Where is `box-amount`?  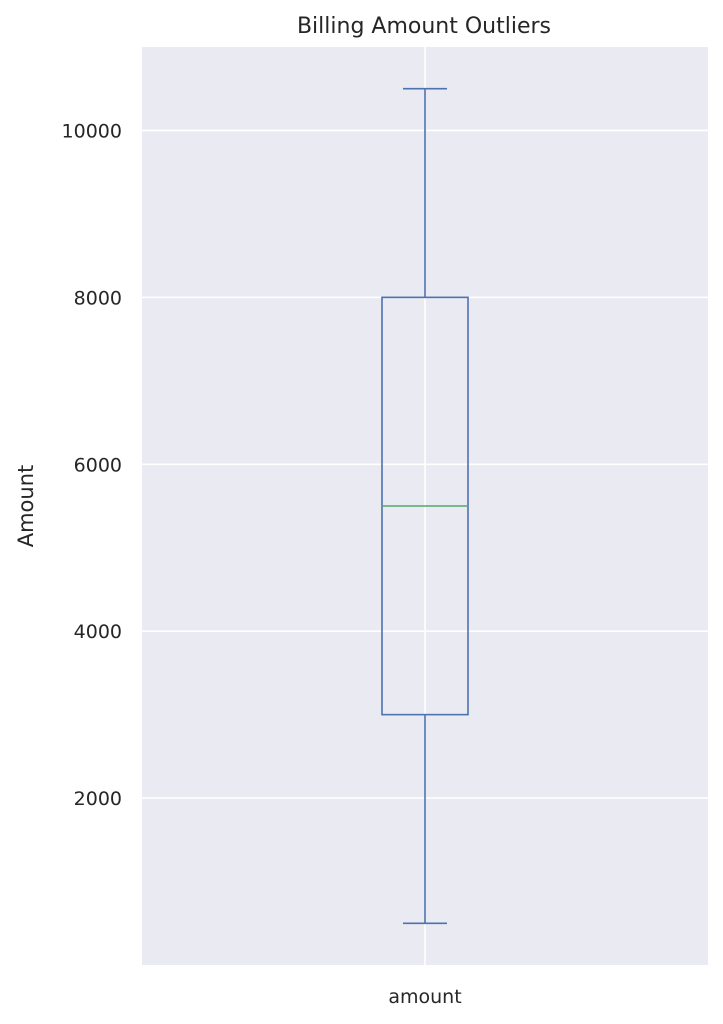
box-amount is located at coordinates (425, 506).